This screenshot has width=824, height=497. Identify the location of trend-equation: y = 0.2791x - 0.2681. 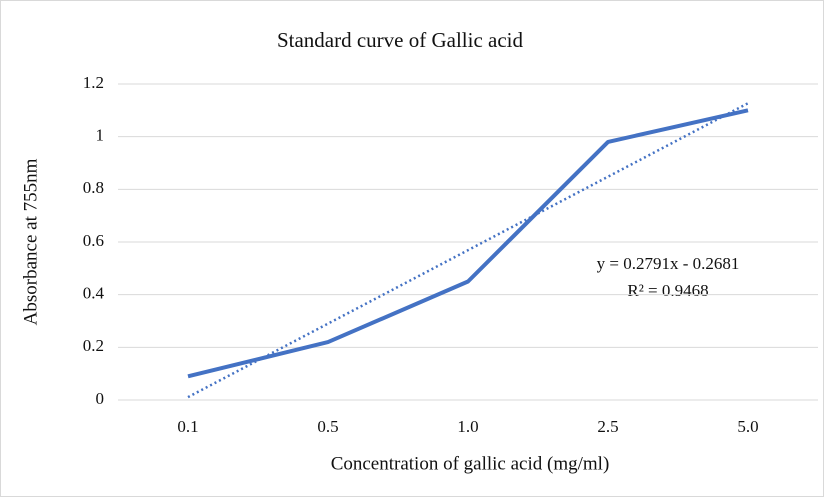
(668, 263).